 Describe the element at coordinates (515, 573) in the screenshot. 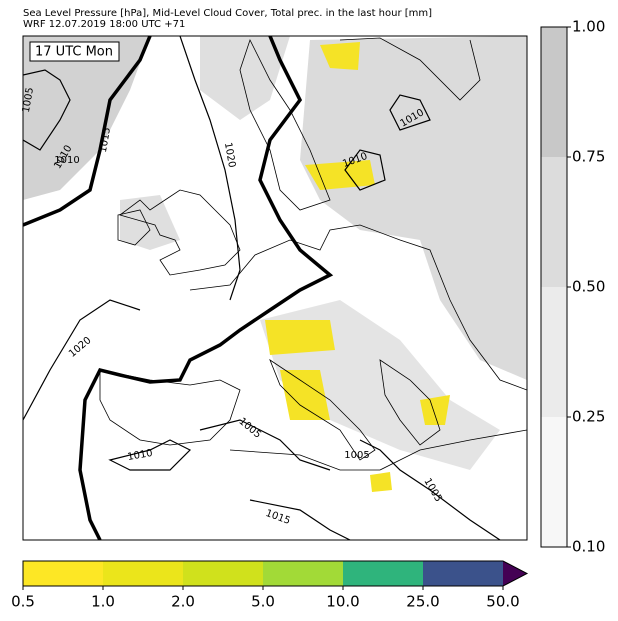

I see `colorbar-extend` at that location.